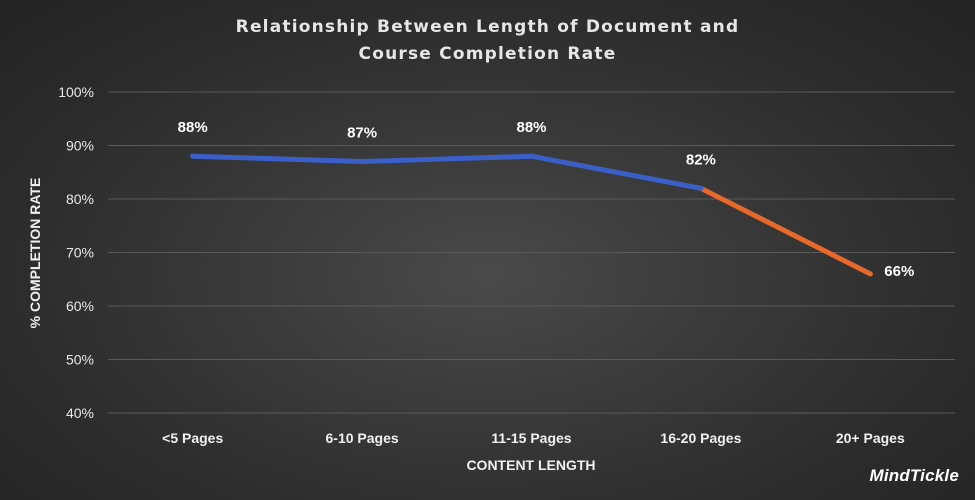 The width and height of the screenshot is (975, 500). I want to click on y-tick-label: 60%, so click(80, 306).